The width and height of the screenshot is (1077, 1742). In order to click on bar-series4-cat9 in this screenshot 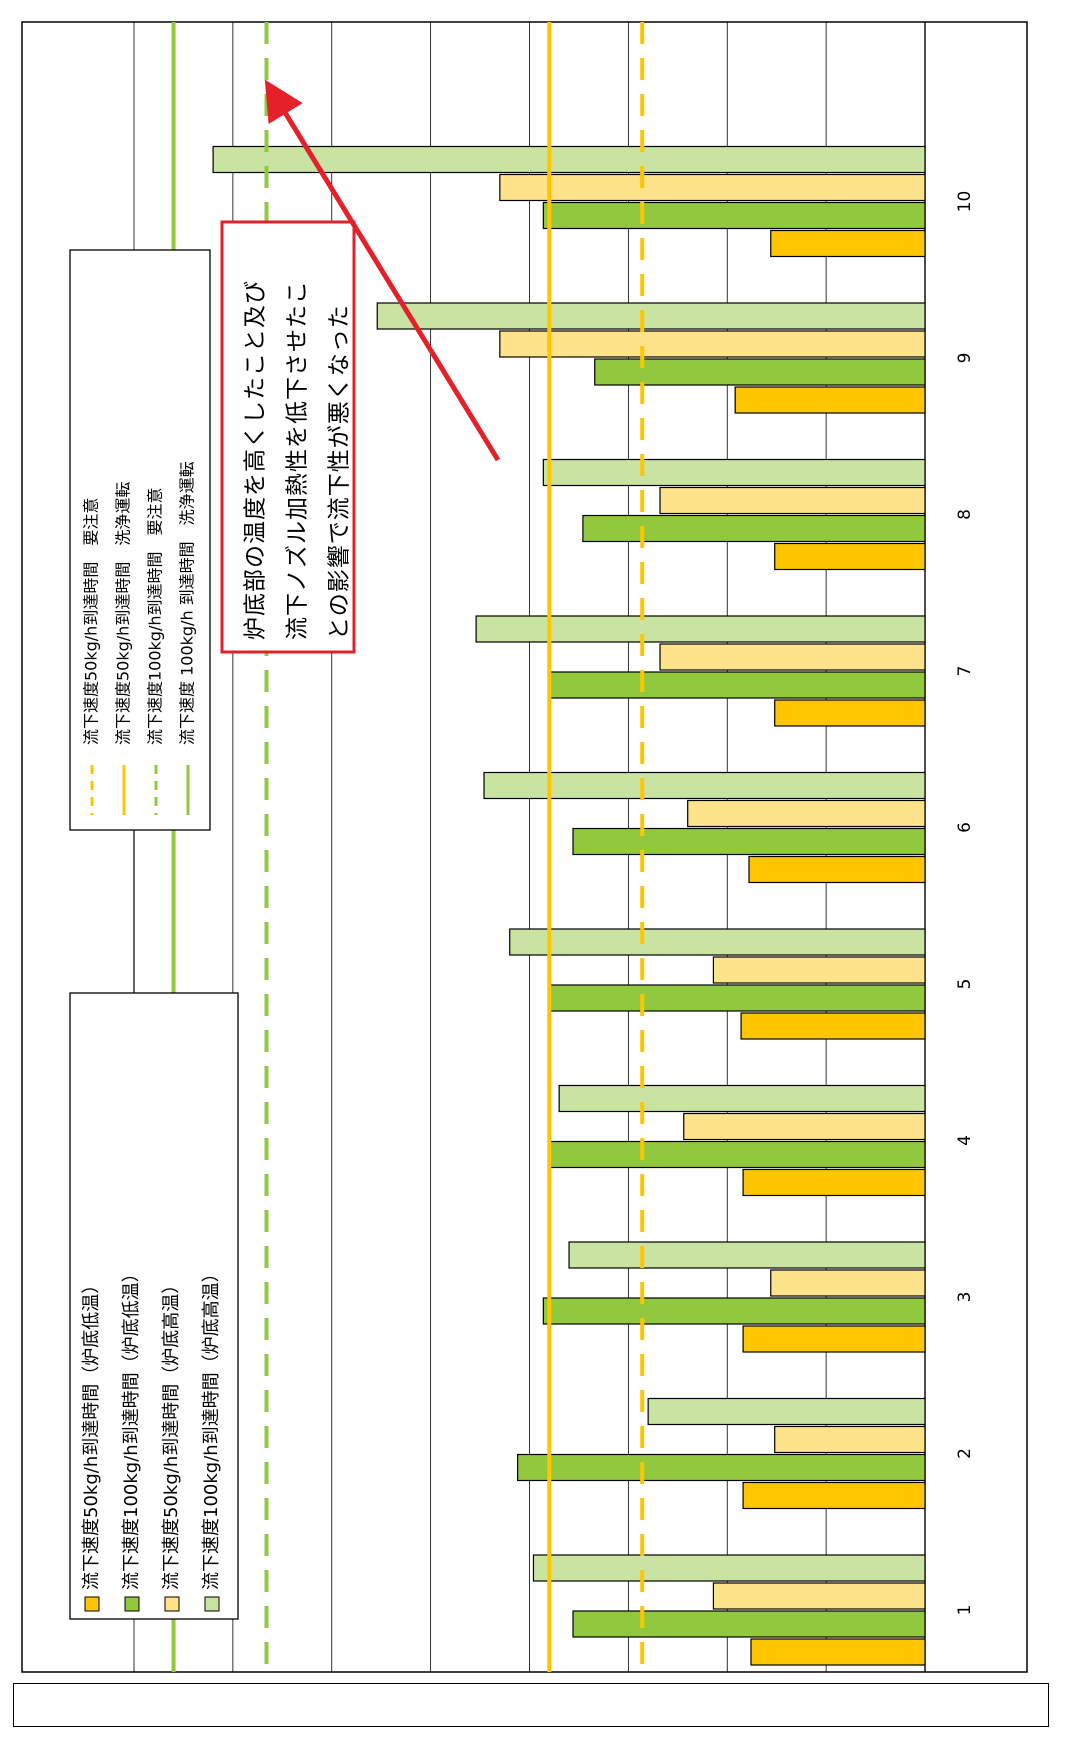, I will do `click(651, 316)`.